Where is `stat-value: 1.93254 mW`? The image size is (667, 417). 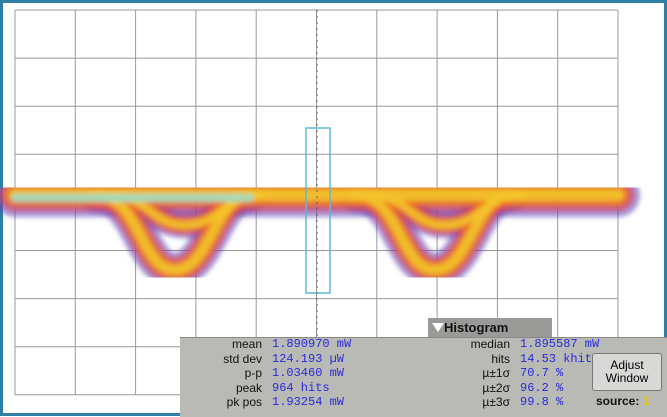
stat-value: 1.93254 mW is located at coordinates (308, 402).